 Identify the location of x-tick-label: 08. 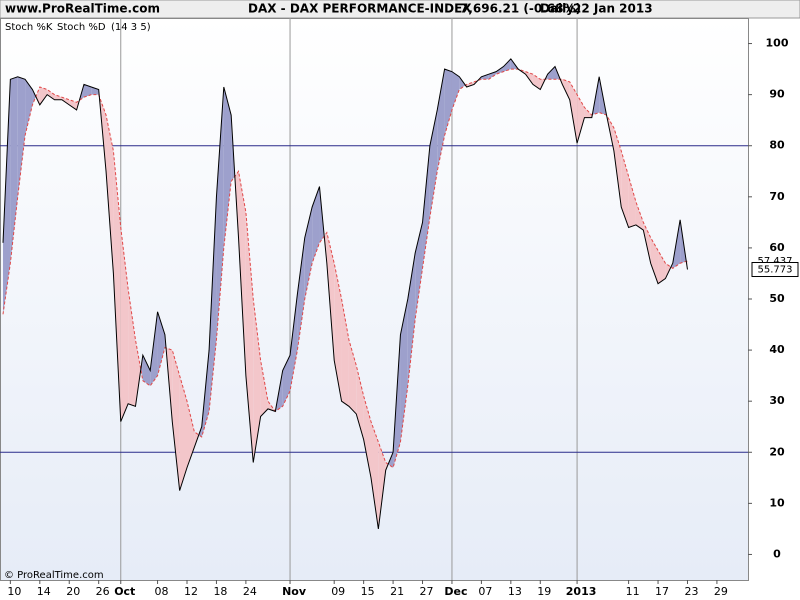
(162, 591).